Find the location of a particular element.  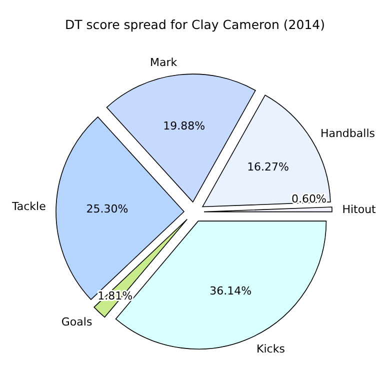

slice-label: Goals is located at coordinates (76, 321).